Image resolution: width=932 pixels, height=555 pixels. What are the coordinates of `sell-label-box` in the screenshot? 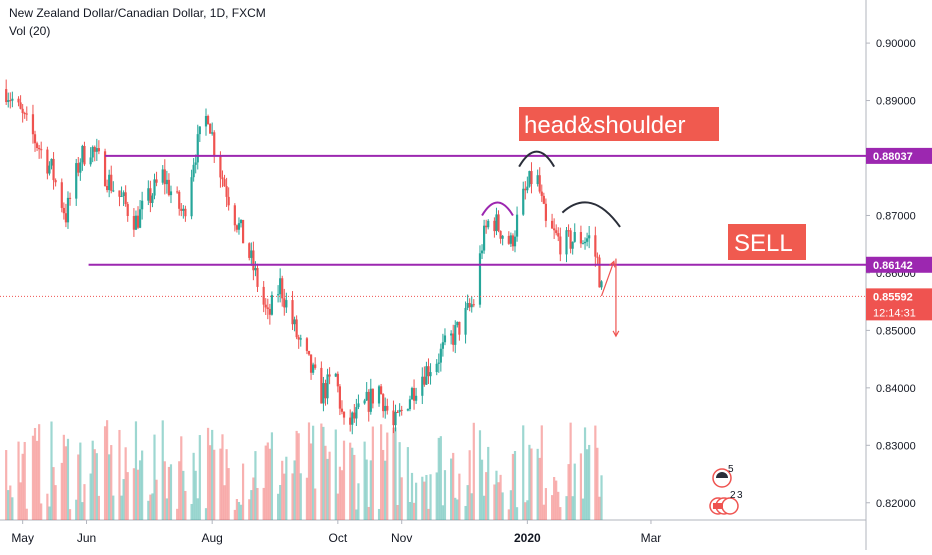 It's located at (767, 242).